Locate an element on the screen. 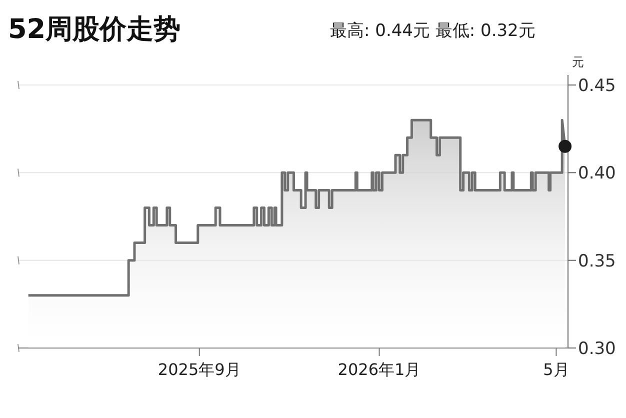 The height and width of the screenshot is (418, 626). x-tick-label: 5月 is located at coordinates (556, 369).